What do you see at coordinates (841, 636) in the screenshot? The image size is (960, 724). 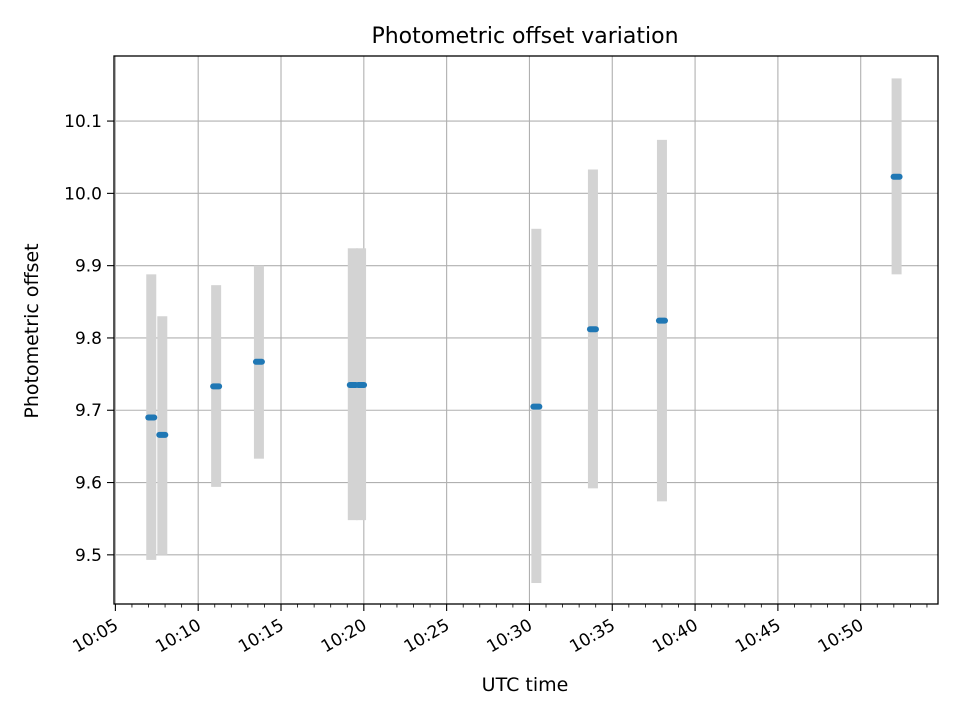 I see `x-tick-label: 10:50` at bounding box center [841, 636].